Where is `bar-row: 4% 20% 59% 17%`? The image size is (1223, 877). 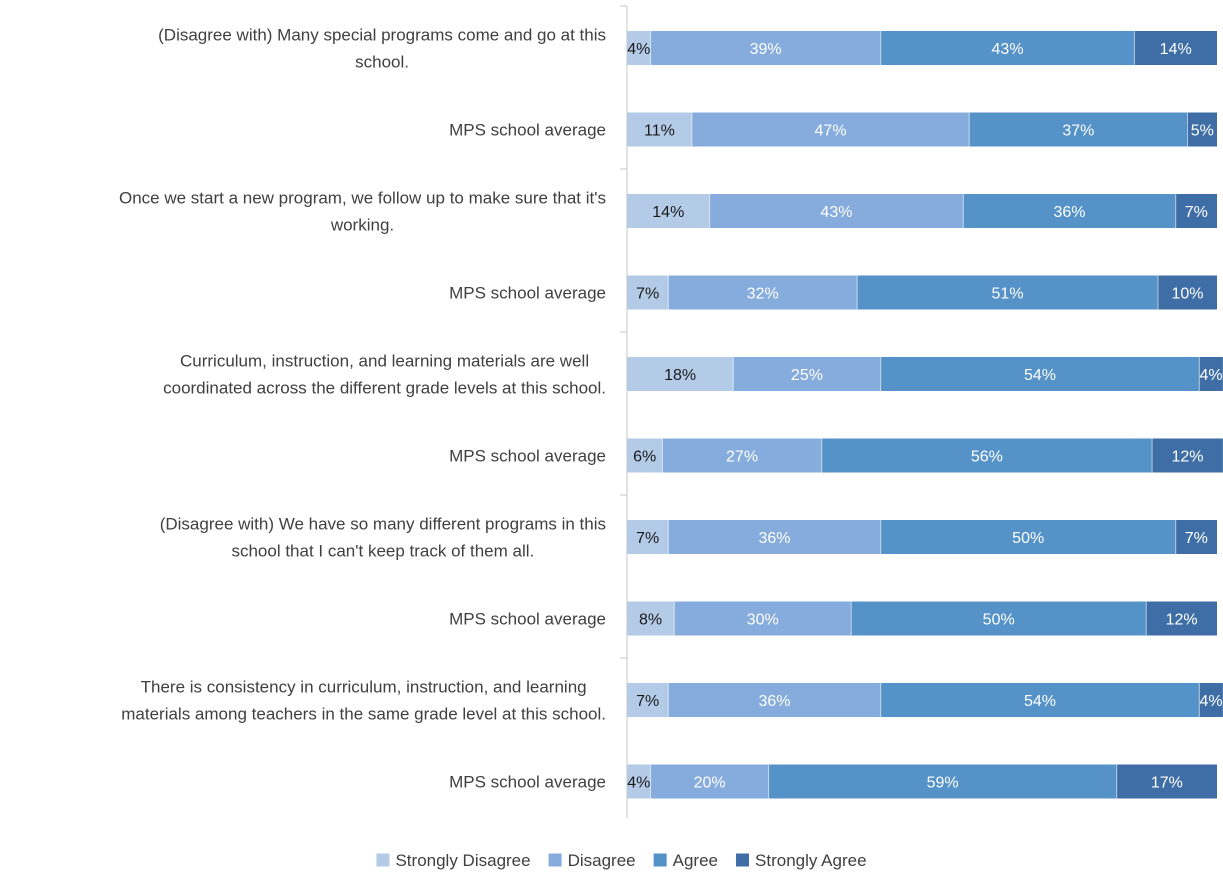
bar-row: 4% 20% 59% 17% is located at coordinates (922, 781).